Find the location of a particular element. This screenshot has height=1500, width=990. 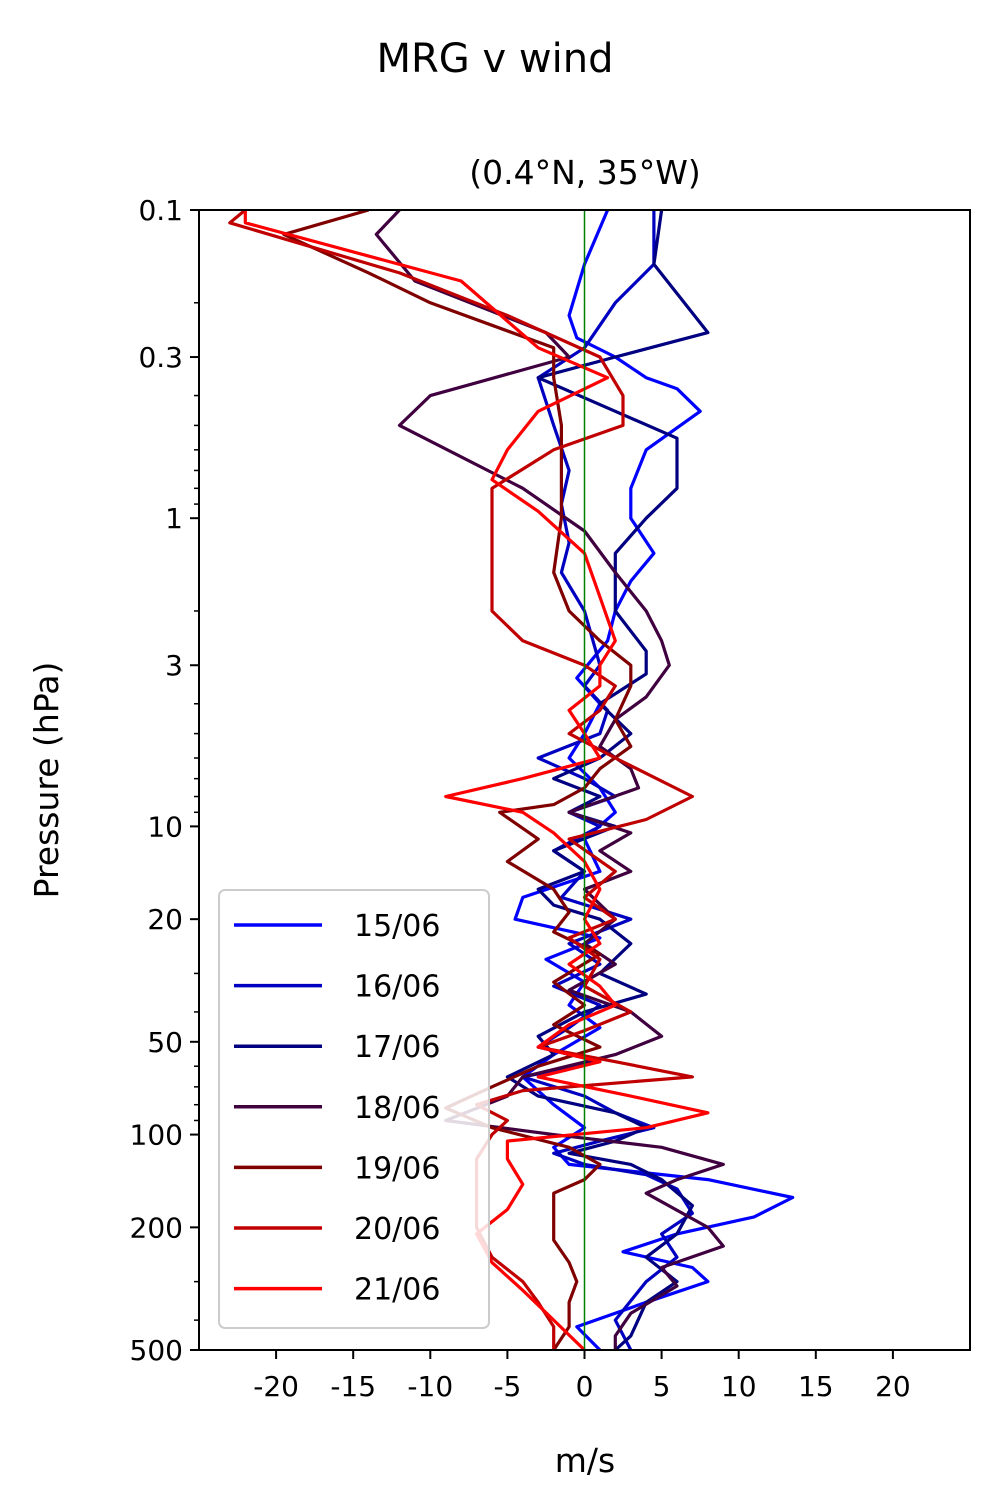

y-axis-ticks: 0.1 0.3 1 3 10 20 50 100 200 500 is located at coordinates (164, 780).